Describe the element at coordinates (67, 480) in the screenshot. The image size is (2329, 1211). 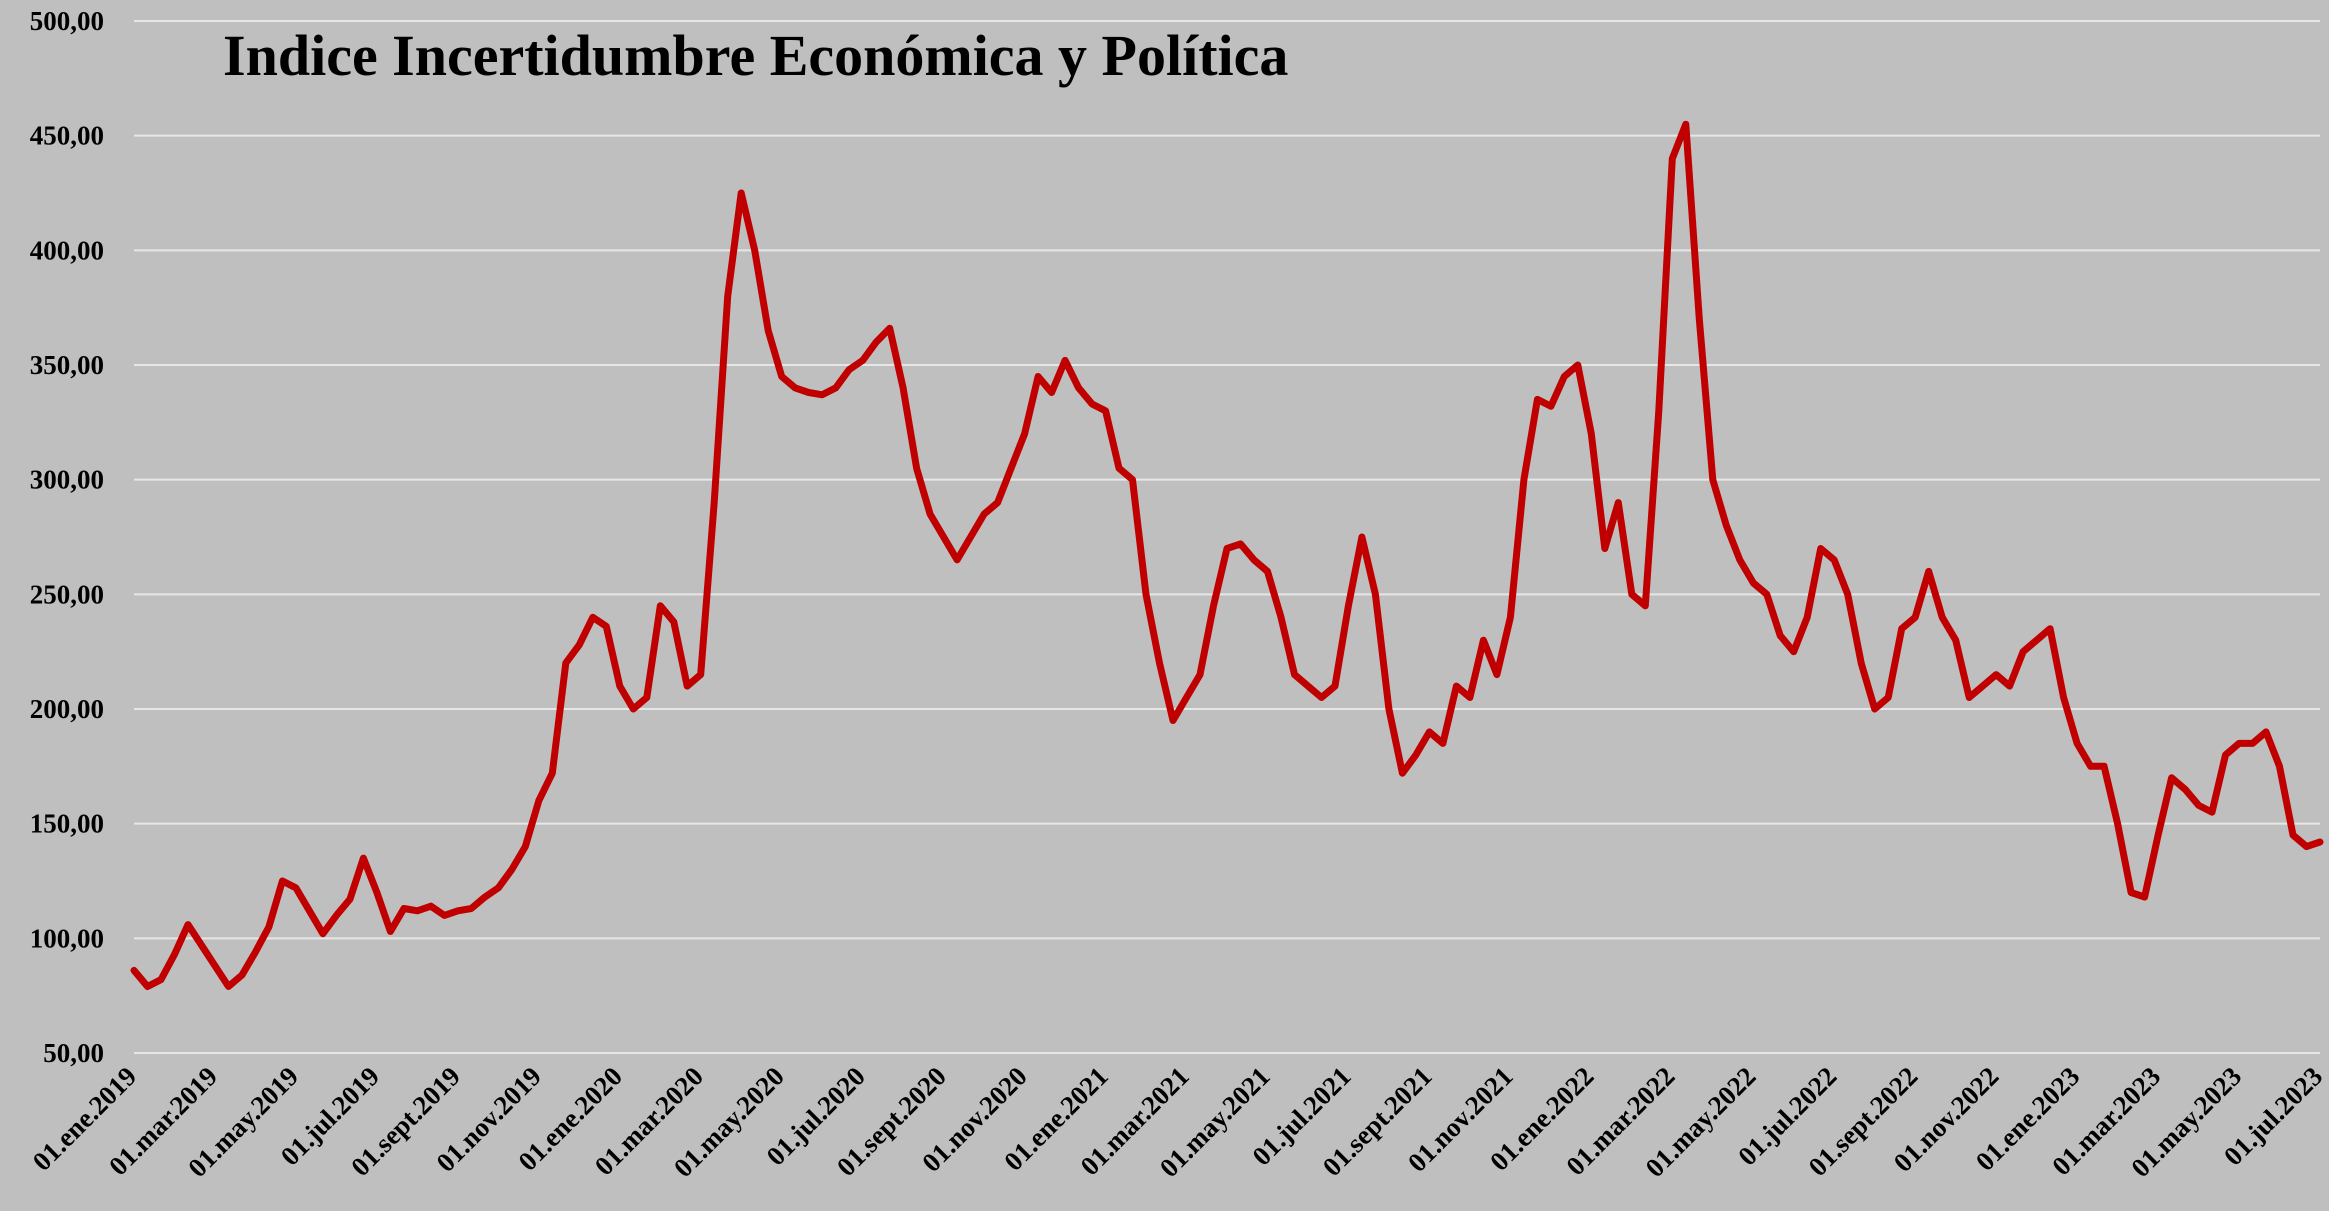
I see `y-tick-label: 300,00` at that location.